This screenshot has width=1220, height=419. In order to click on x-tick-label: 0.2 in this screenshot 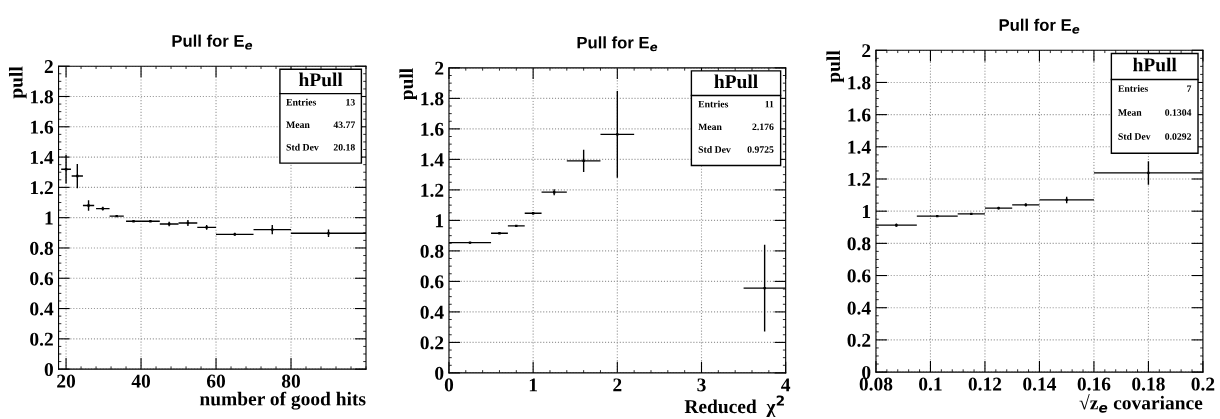, I will do `click(1203, 384)`.